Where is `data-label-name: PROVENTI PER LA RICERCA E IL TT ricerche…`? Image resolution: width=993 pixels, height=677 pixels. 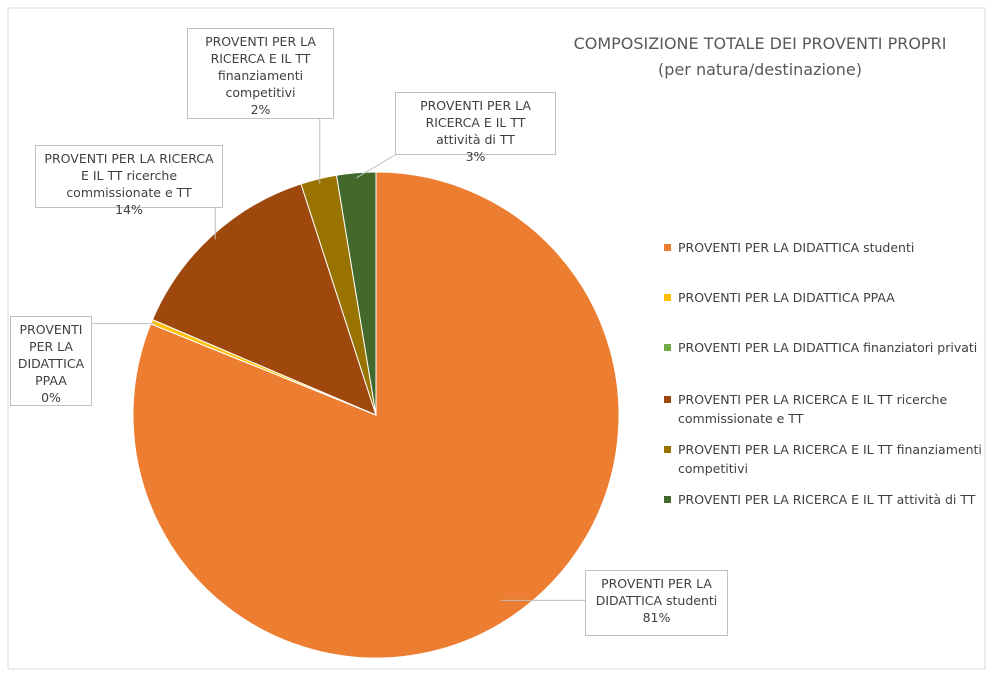
data-label-name: PROVENTI PER LA RICERCA E IL TT ricerche… is located at coordinates (129, 175).